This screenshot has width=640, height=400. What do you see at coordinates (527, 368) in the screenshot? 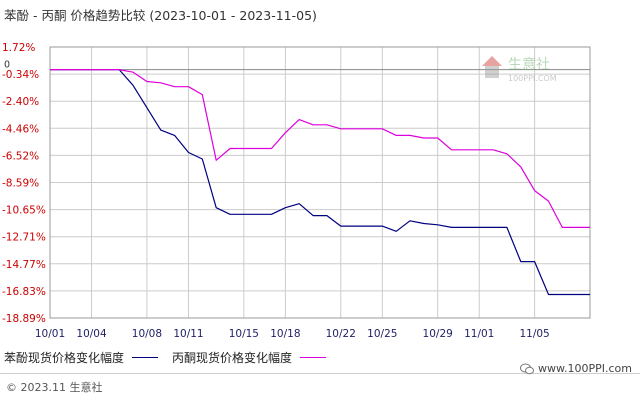
I see `wechat-icon` at bounding box center [527, 368].